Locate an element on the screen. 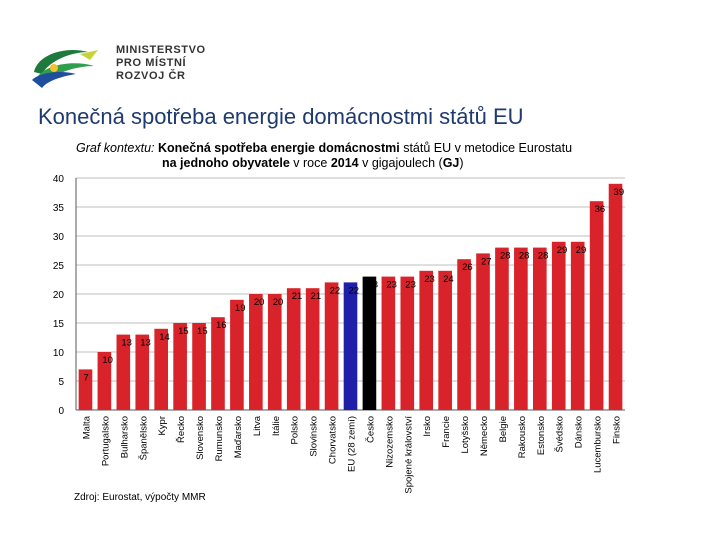 This screenshot has height=540, width=720. x-tick-label: Malta is located at coordinates (86, 427).